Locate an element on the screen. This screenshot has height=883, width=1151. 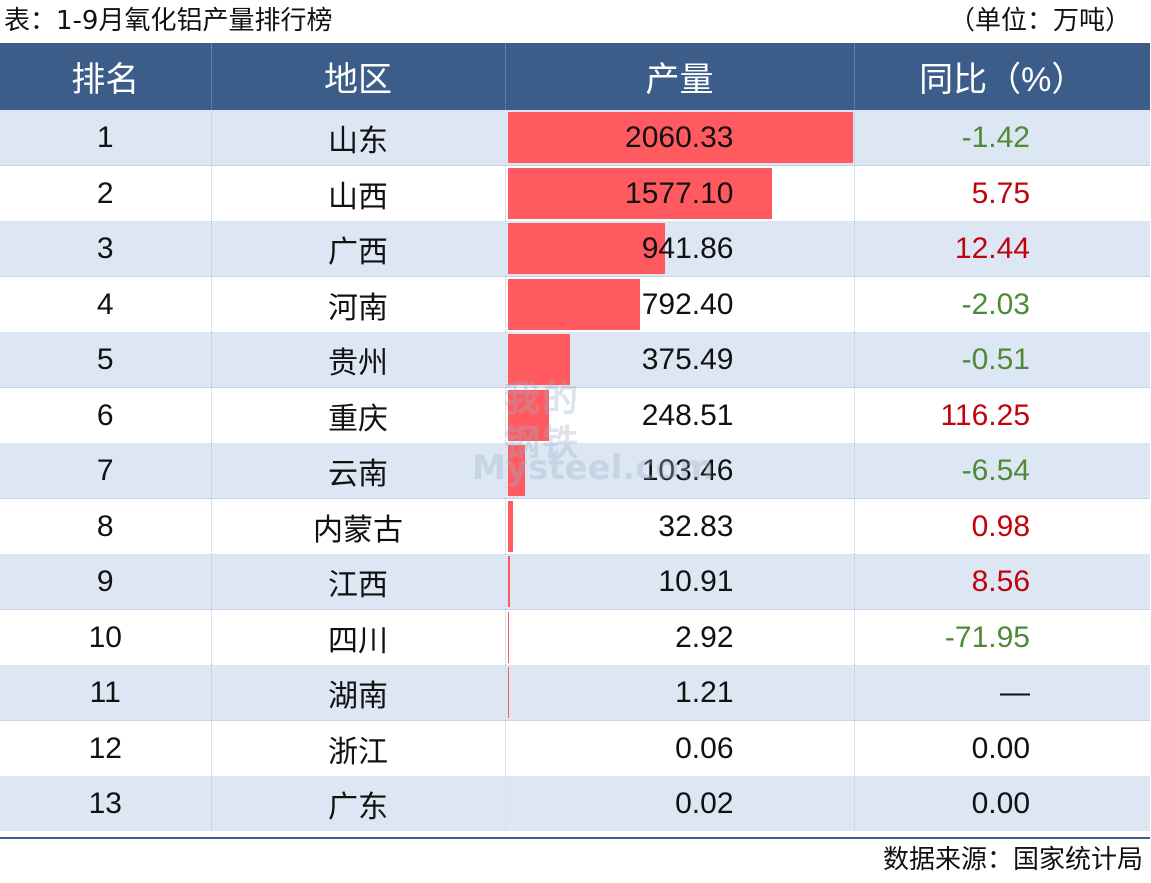
yoy-cell: -71.95 is located at coordinates (1001, 637).